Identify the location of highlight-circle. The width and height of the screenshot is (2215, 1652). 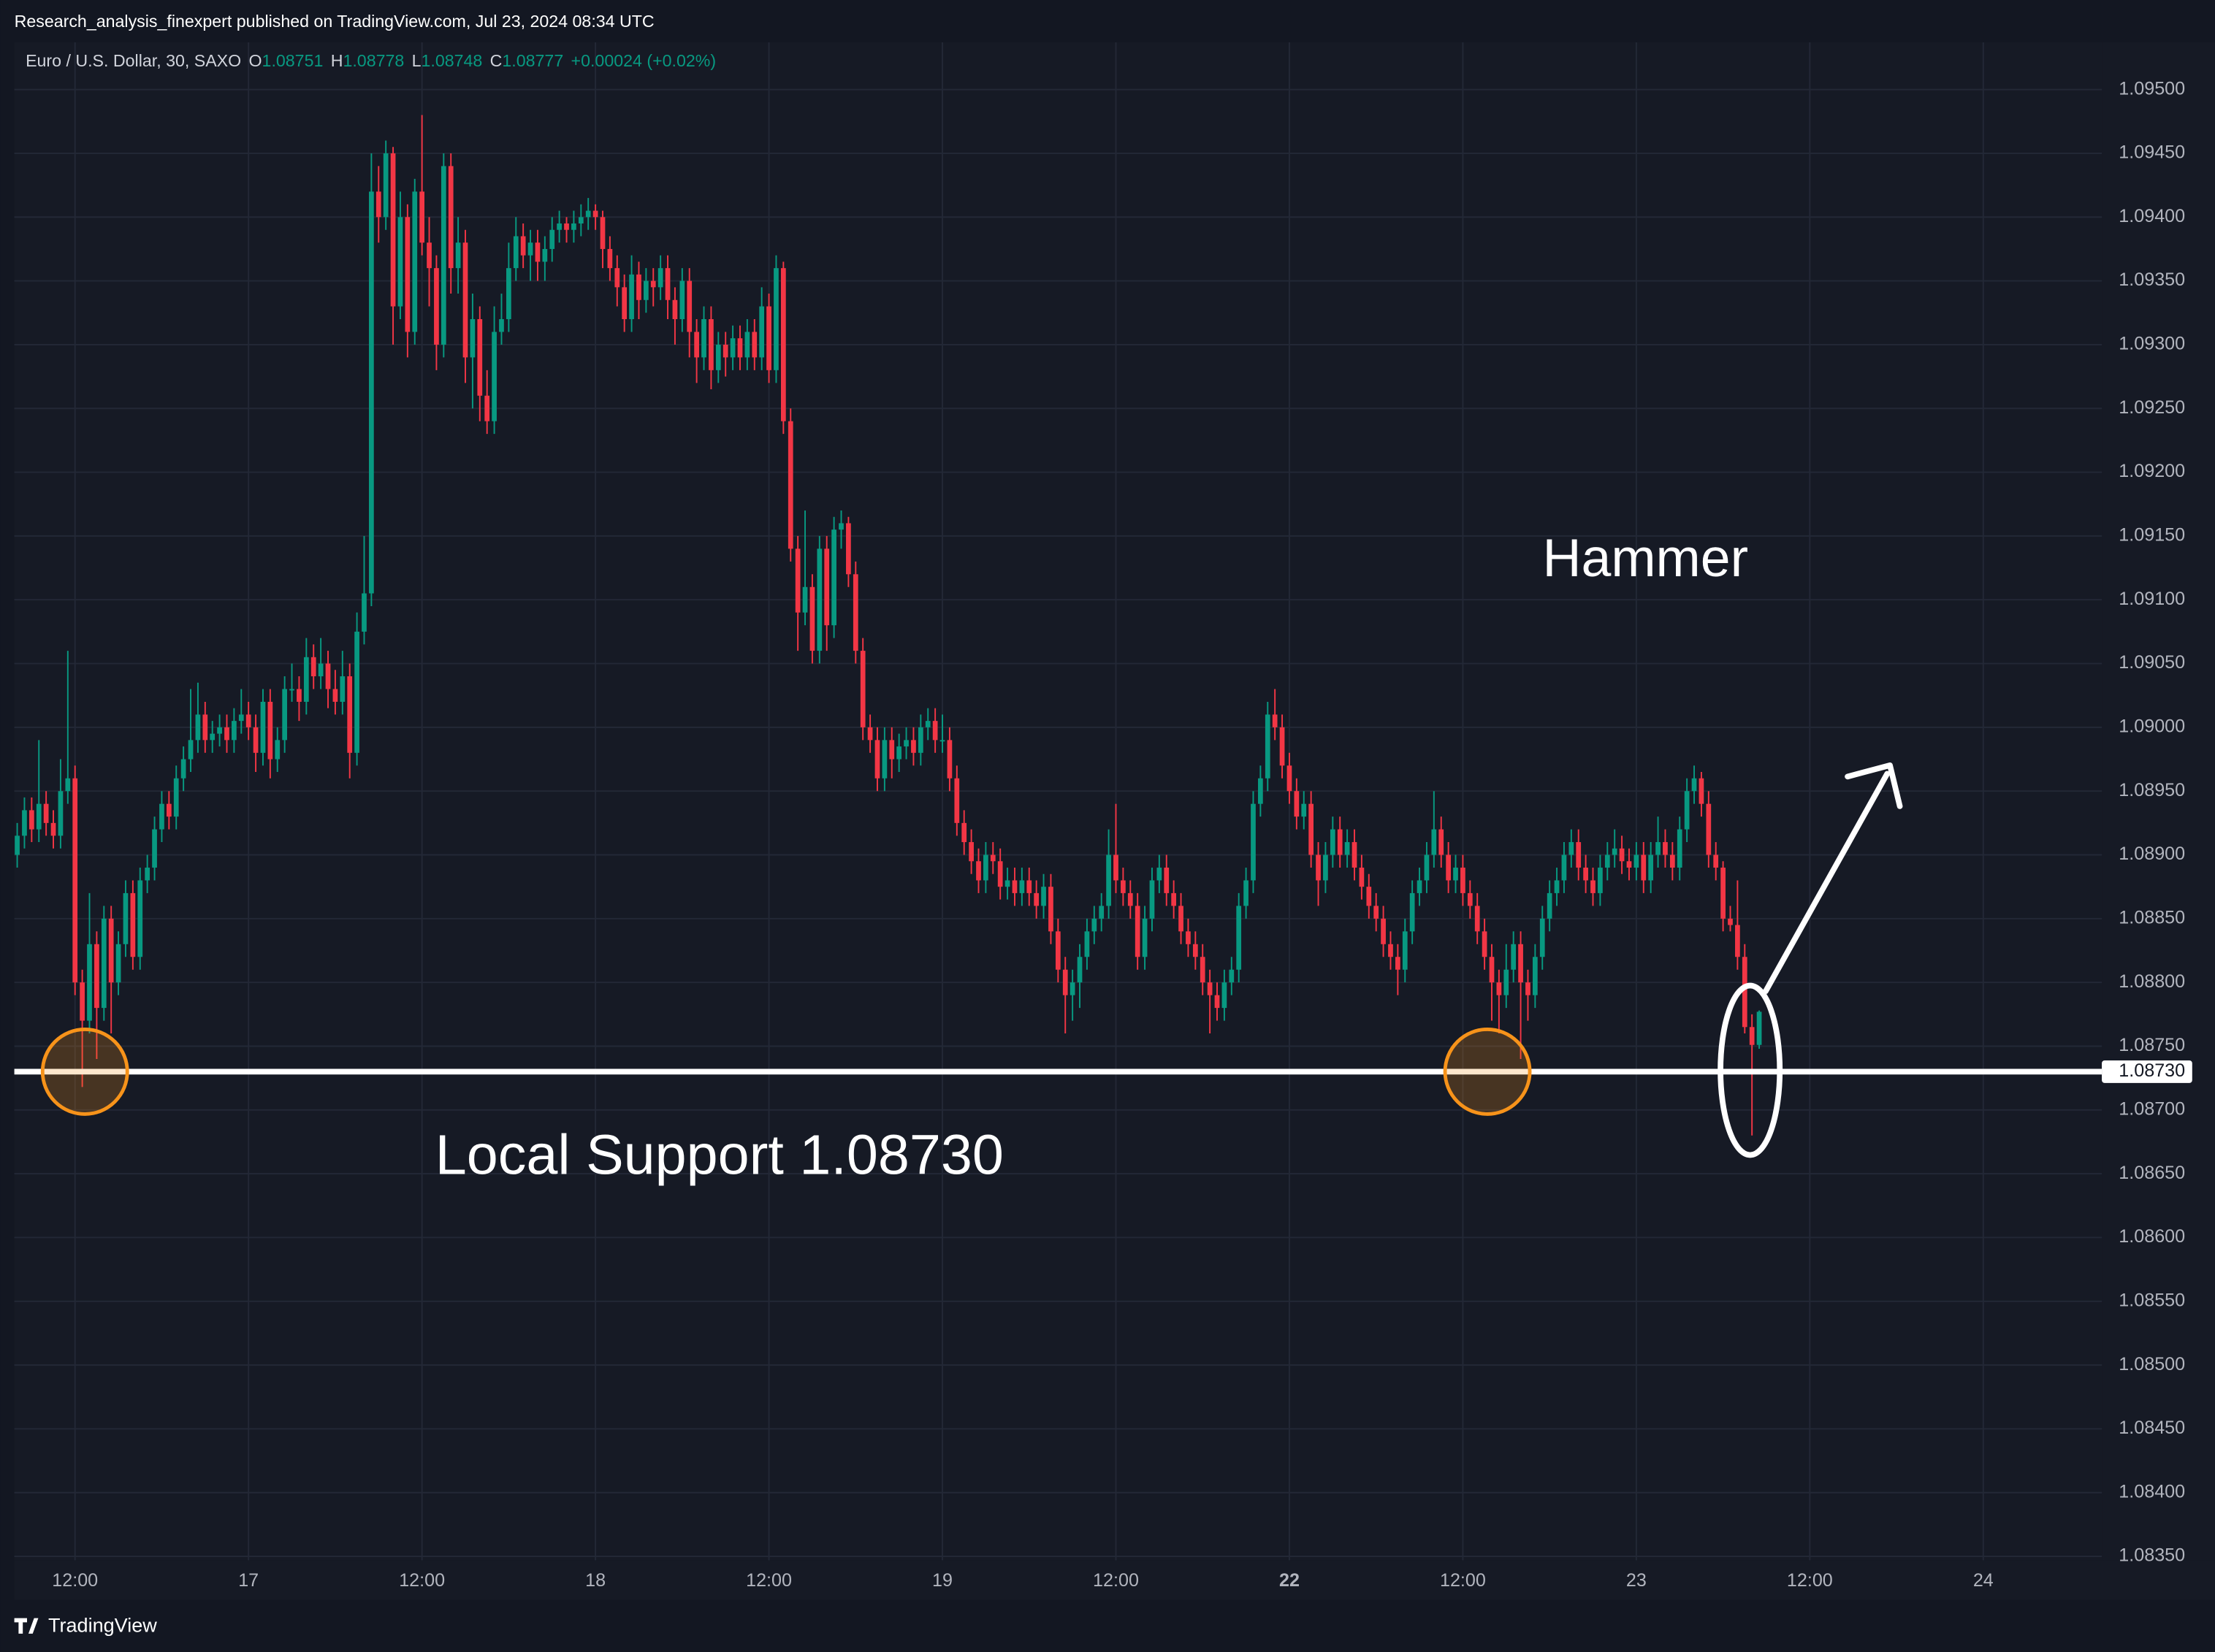
(1487, 1071).